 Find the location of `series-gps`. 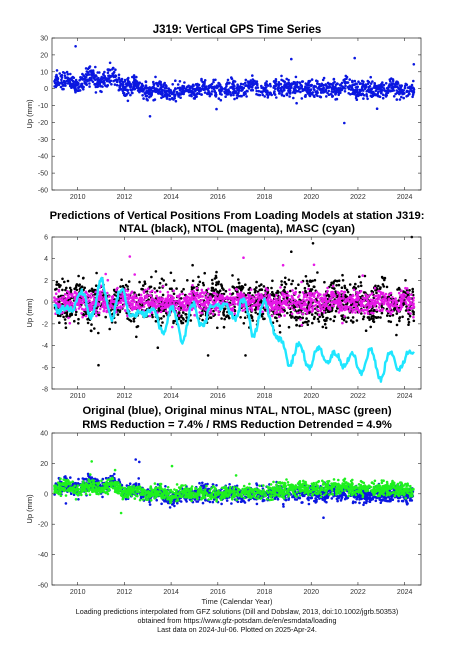

series-gps is located at coordinates (234, 85).